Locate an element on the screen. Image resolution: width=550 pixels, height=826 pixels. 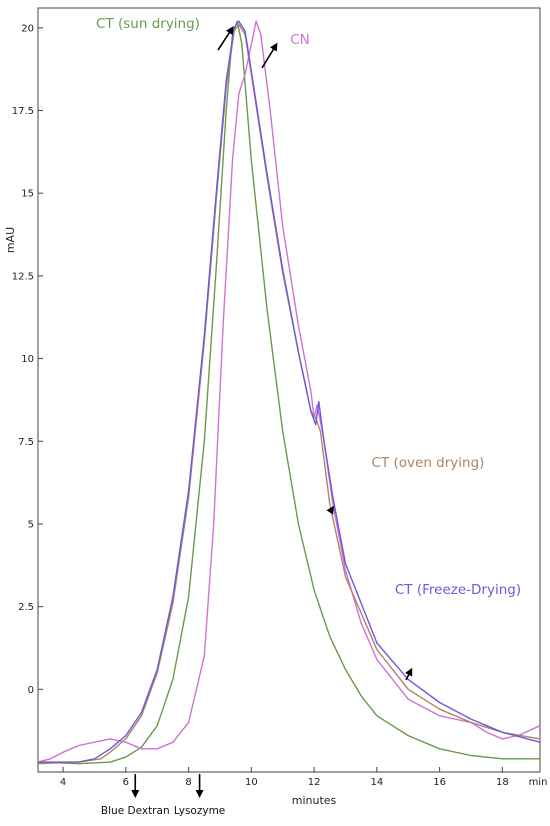
x-tick-label: 16 is located at coordinates (439, 782).